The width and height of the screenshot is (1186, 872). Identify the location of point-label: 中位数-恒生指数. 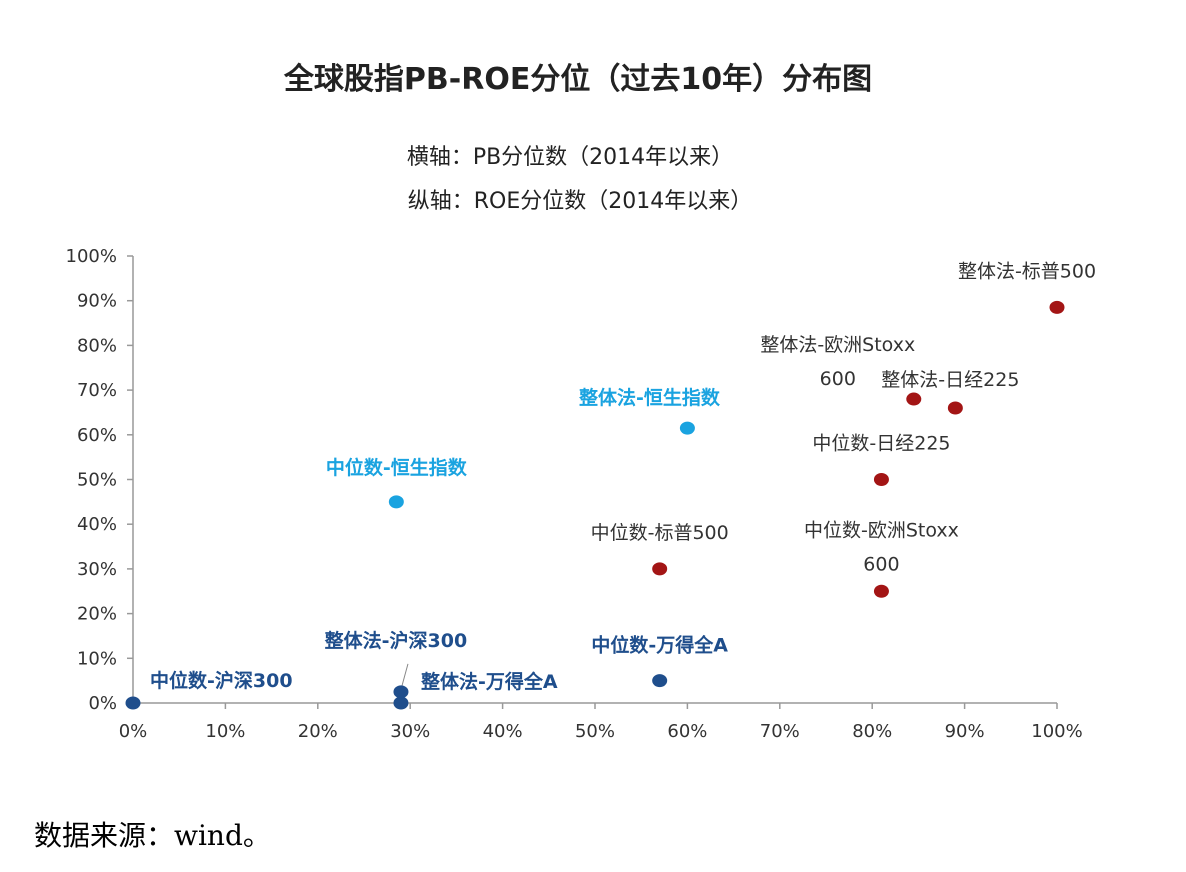
(397, 467).